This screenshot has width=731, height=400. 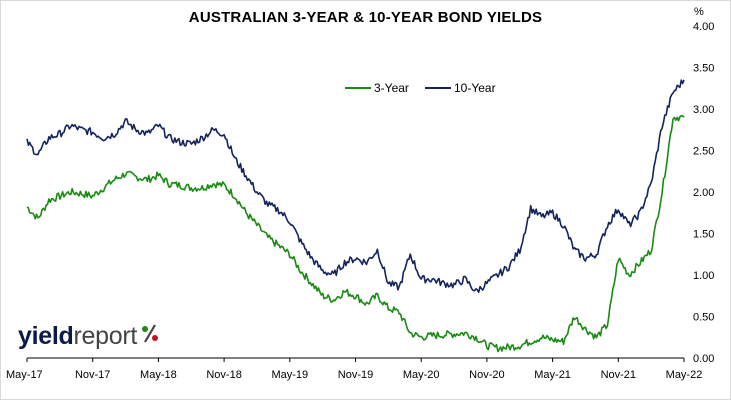 I want to click on yieldreport-logo: yieldreport, so click(x=88, y=336).